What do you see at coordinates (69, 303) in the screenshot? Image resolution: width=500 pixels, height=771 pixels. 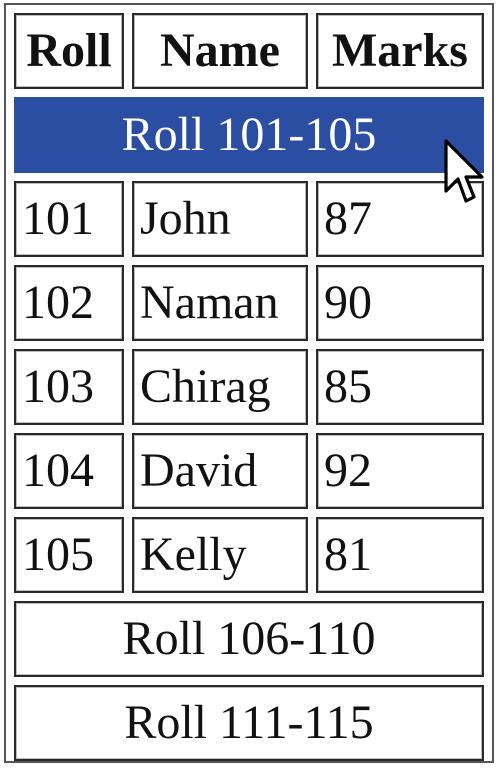 I see `cell-roll: 102` at bounding box center [69, 303].